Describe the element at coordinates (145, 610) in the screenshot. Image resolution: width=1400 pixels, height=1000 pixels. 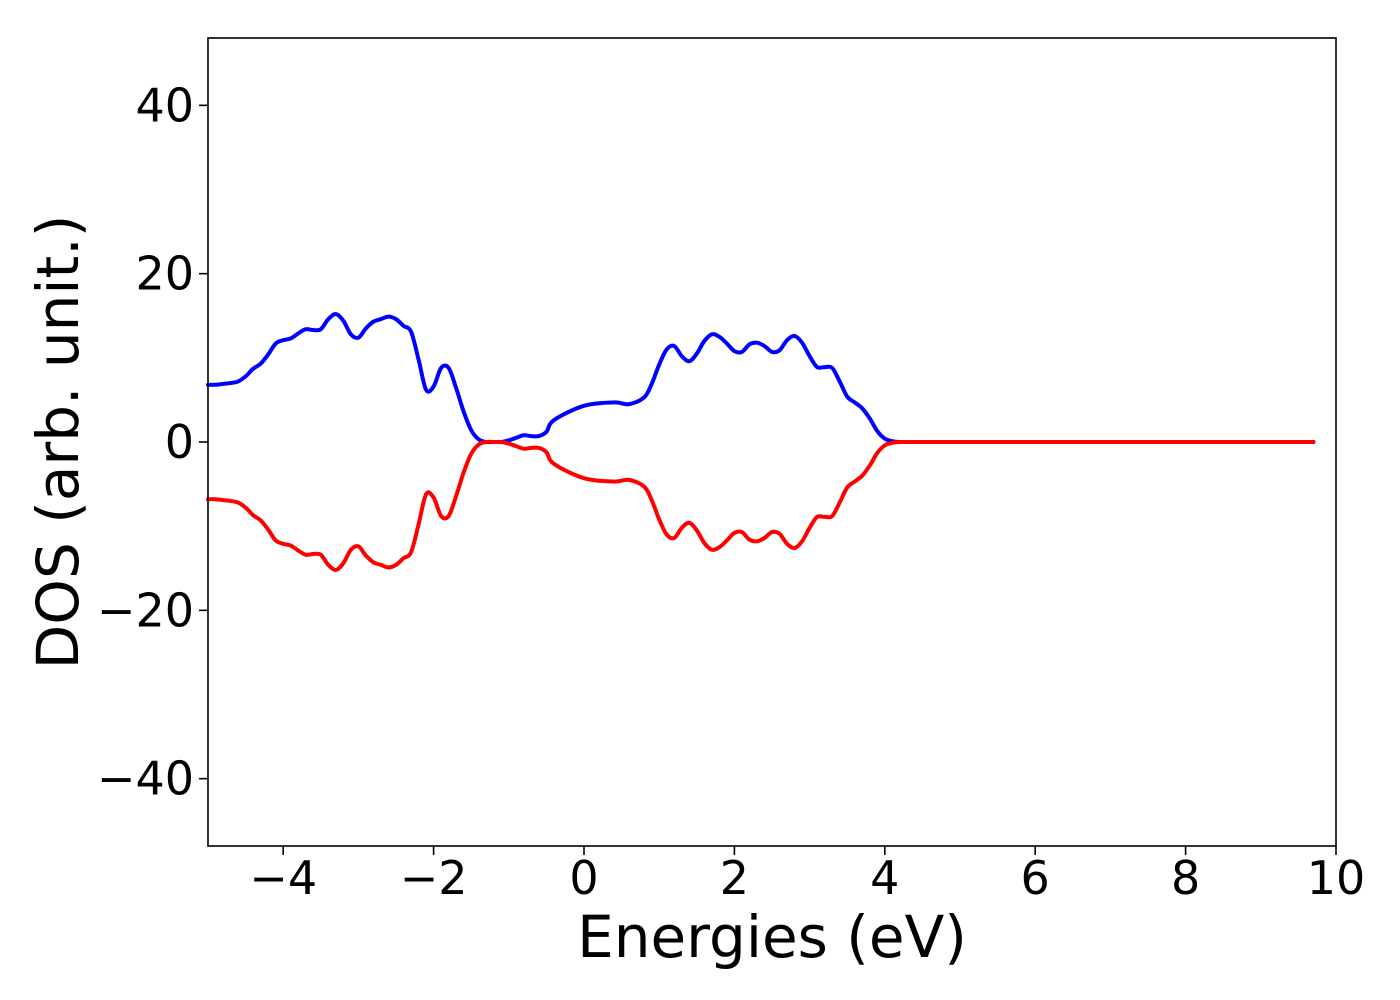
I see `y-tick-label: −20` at that location.